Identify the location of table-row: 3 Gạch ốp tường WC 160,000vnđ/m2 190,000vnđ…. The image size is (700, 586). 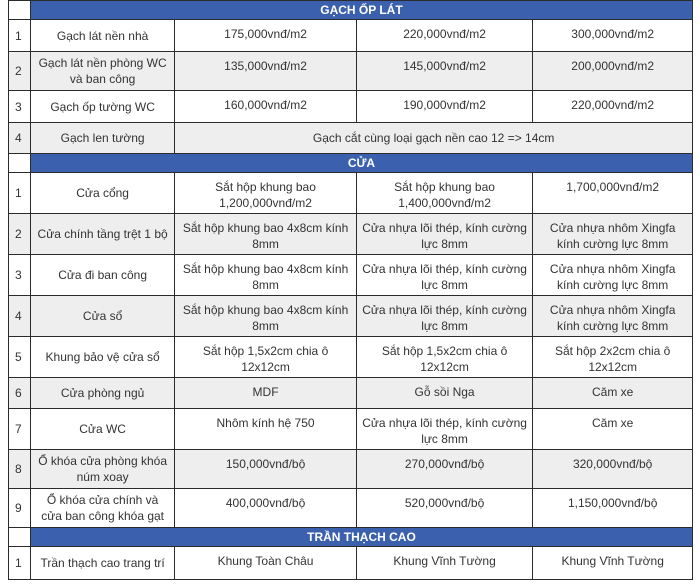
(350, 106).